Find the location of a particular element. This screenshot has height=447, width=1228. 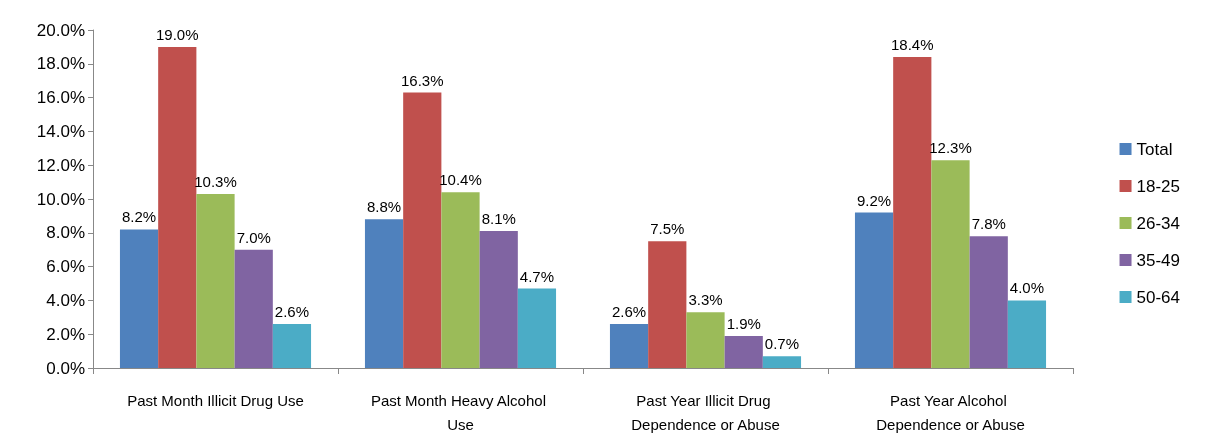

legend-label: 26-34 is located at coordinates (1158, 223).